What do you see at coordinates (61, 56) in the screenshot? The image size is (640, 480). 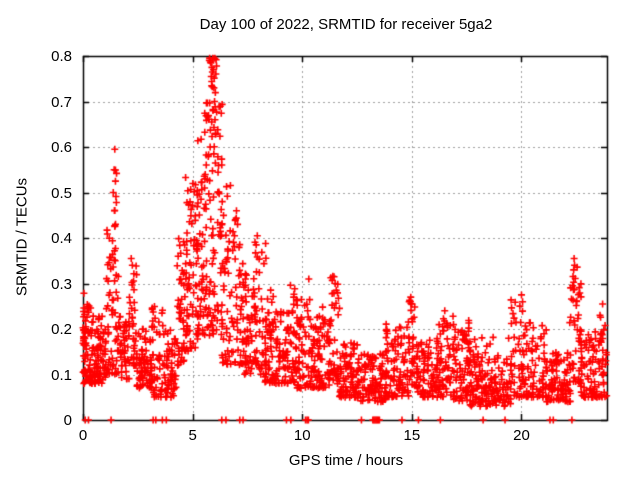 I see `y-tick-label: 0.8` at bounding box center [61, 56].